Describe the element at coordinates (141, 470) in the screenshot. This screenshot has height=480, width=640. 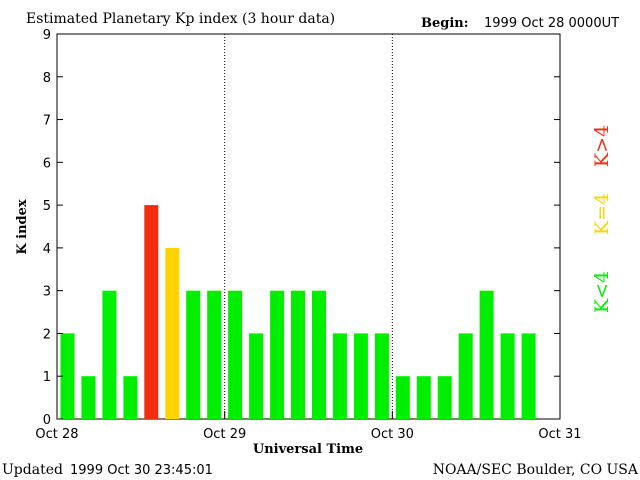
I see `updated-value: 1999 Oct 30 23:45:01` at that location.